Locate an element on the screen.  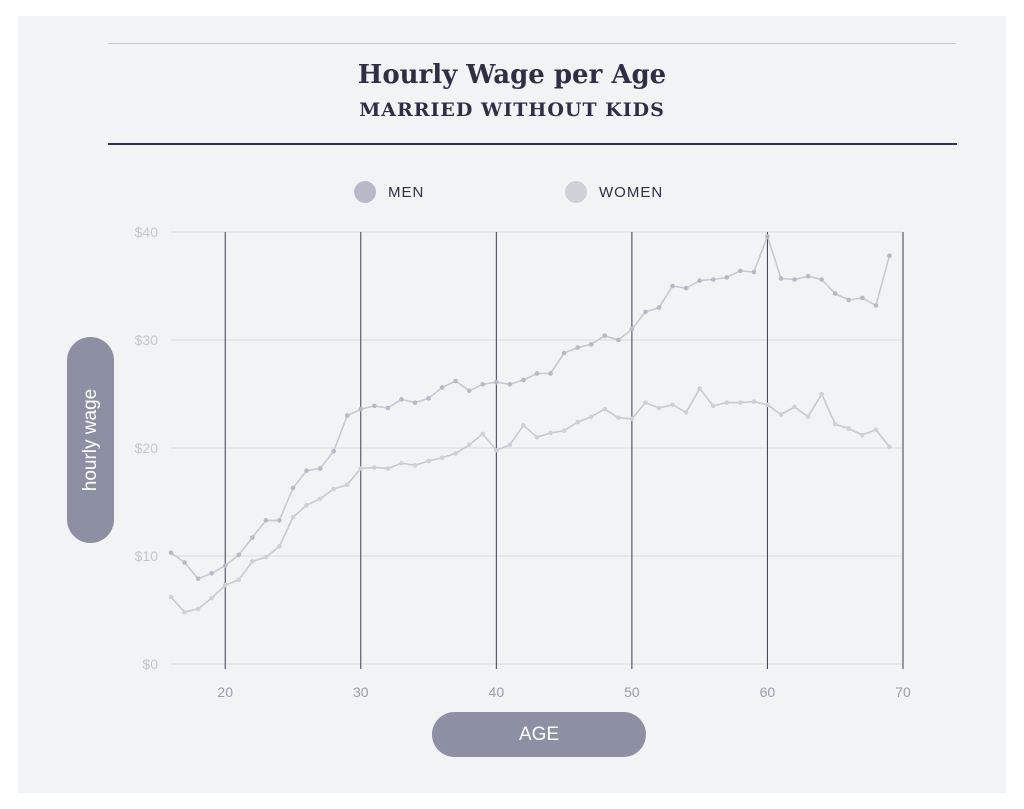
legend-item-men: MEN is located at coordinates (389, 192).